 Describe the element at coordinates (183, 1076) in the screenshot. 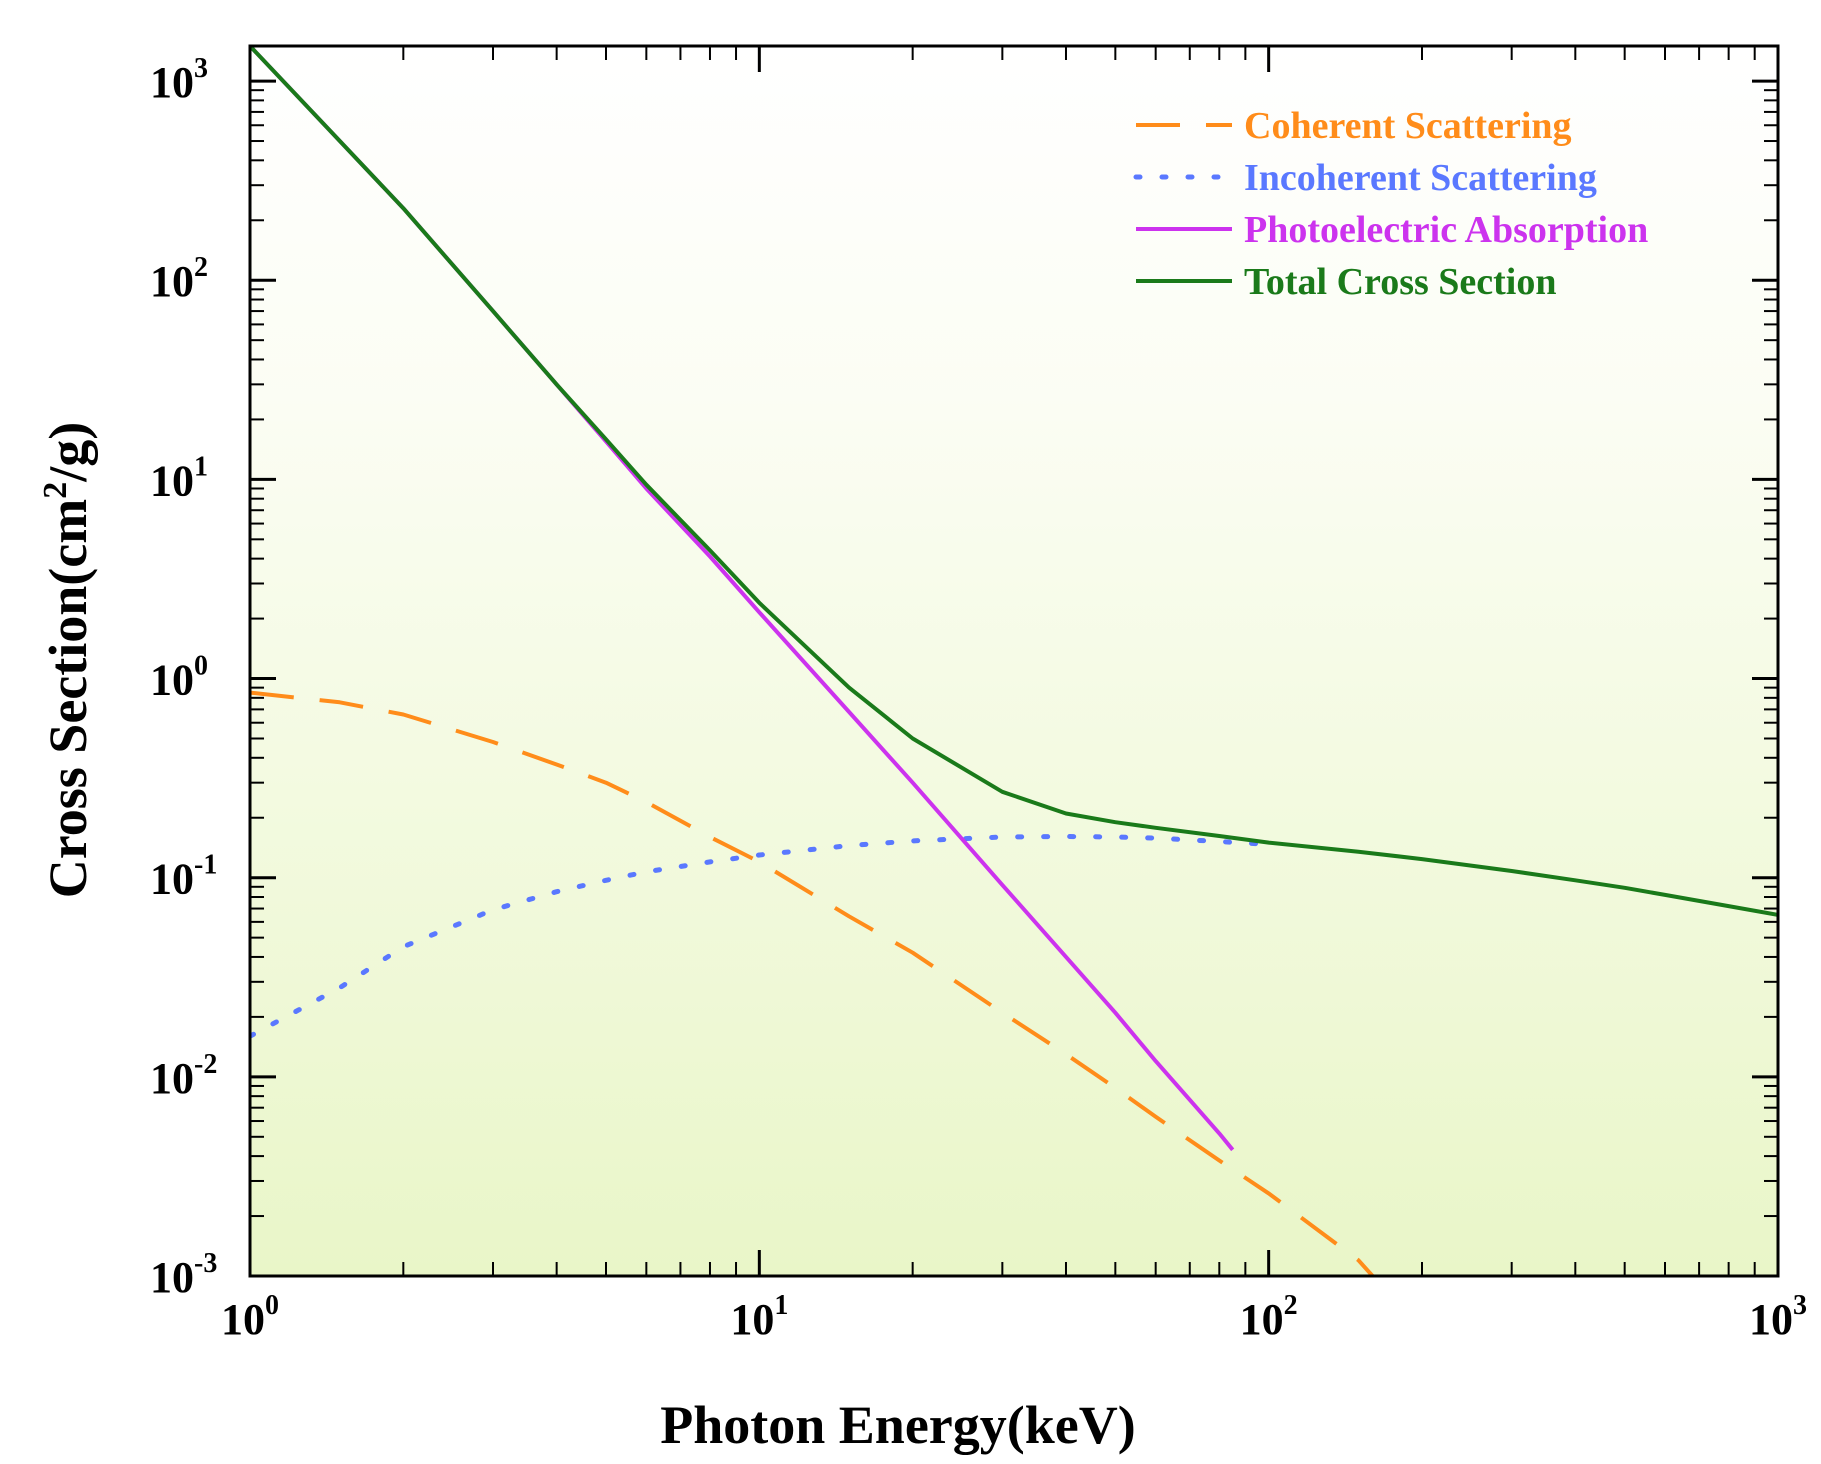

I see `y-tick-label: 10⁻²` at that location.